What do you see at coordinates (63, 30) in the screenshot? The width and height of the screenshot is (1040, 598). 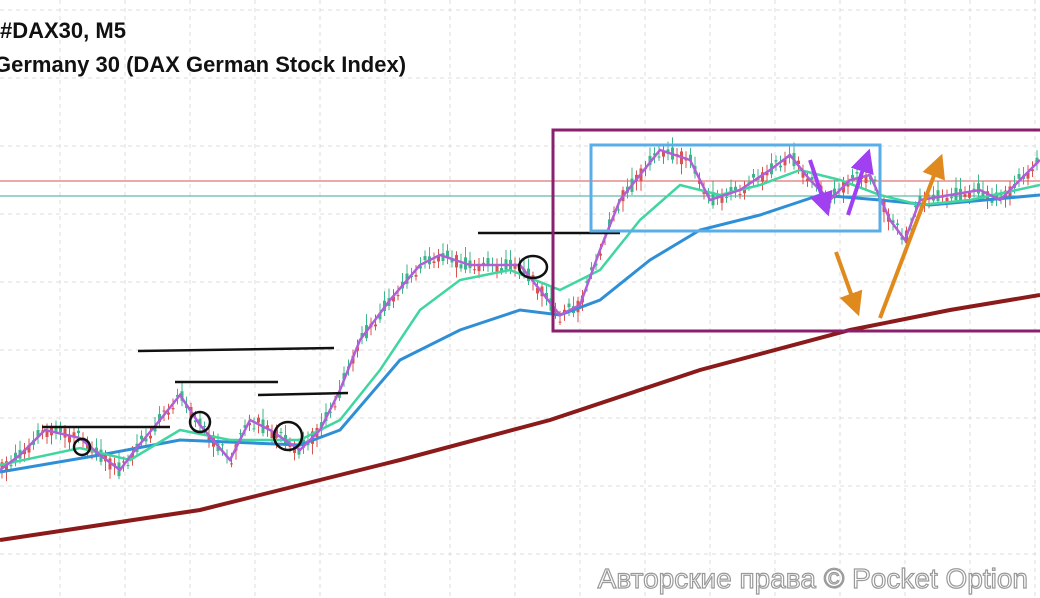 I see `symbol: #DAX30, M5` at bounding box center [63, 30].